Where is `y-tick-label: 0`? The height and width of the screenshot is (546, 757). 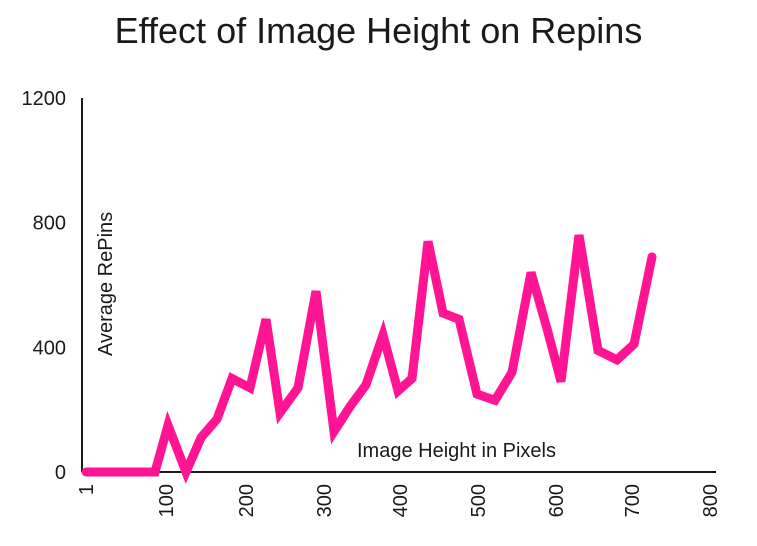
y-tick-label: 0 is located at coordinates (60, 473).